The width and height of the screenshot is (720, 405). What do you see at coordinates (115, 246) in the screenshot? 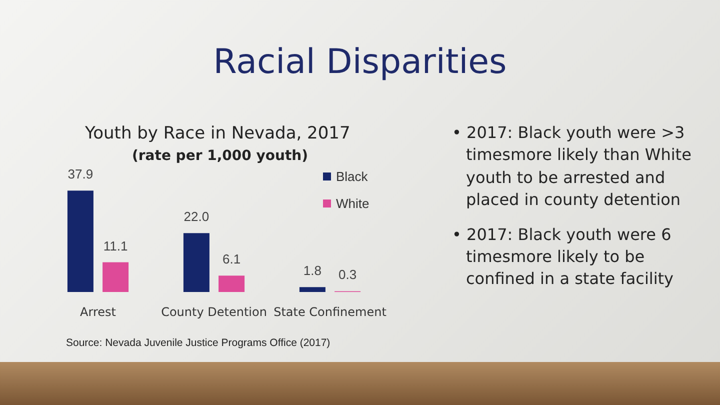
I see `data-label: 11.1` at bounding box center [115, 246].